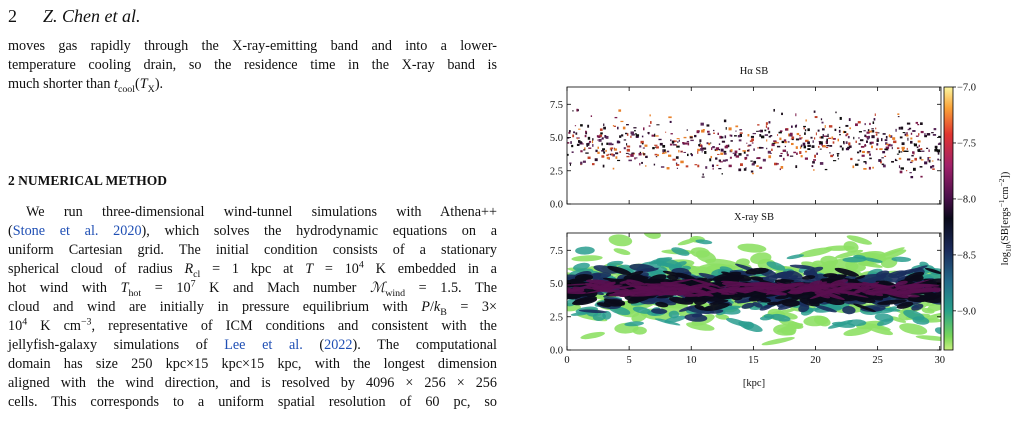  What do you see at coordinates (77, 231) in the screenshot?
I see `citation-link: Stone et al. 2020` at bounding box center [77, 231].